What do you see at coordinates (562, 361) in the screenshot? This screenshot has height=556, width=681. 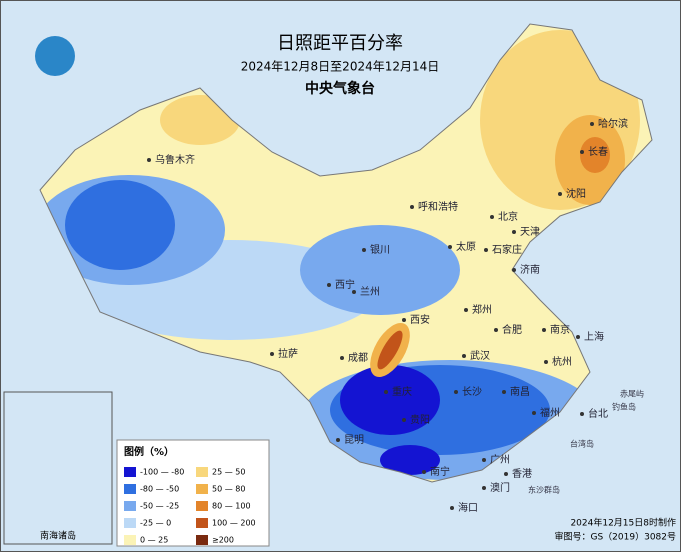 I see `city-label: 杭州` at bounding box center [562, 361].